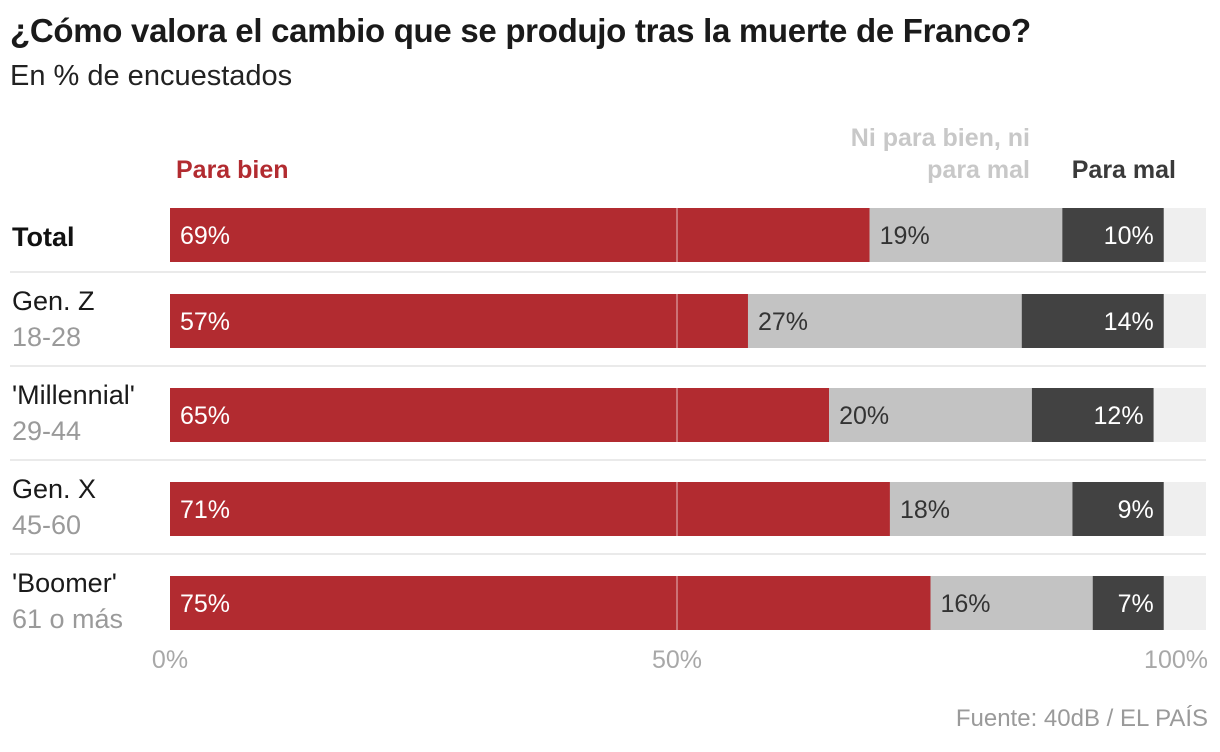 Image resolution: width=1220 pixels, height=752 pixels. I want to click on data-label: 65%, so click(205, 416).